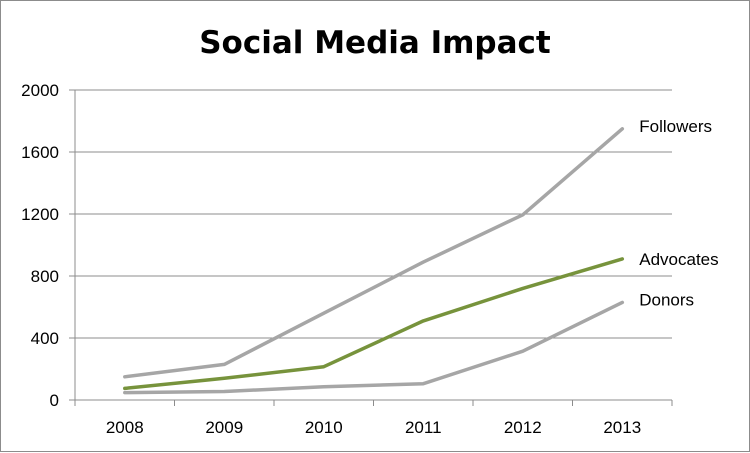  Describe the element at coordinates (40, 214) in the screenshot. I see `y-tick-label: 1200` at that location.